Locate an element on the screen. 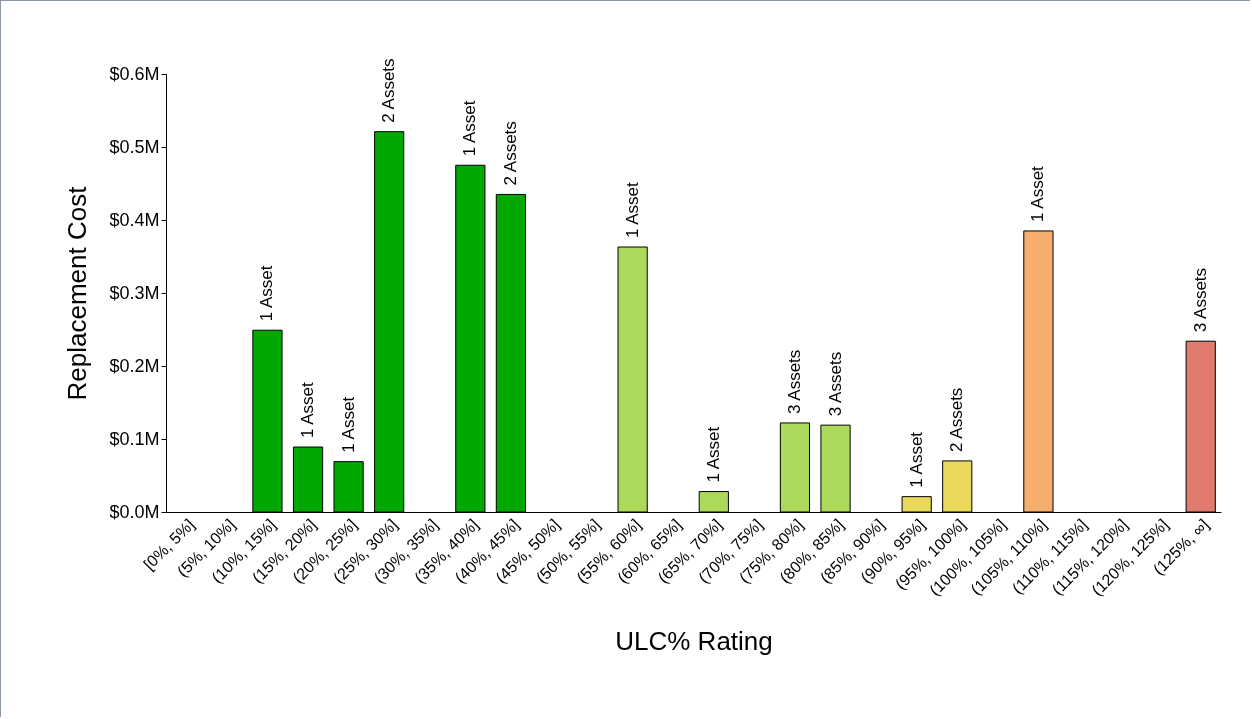 Image resolution: width=1252 pixels, height=719 pixels. y-axis-title: Replacement Cost is located at coordinates (77, 293).